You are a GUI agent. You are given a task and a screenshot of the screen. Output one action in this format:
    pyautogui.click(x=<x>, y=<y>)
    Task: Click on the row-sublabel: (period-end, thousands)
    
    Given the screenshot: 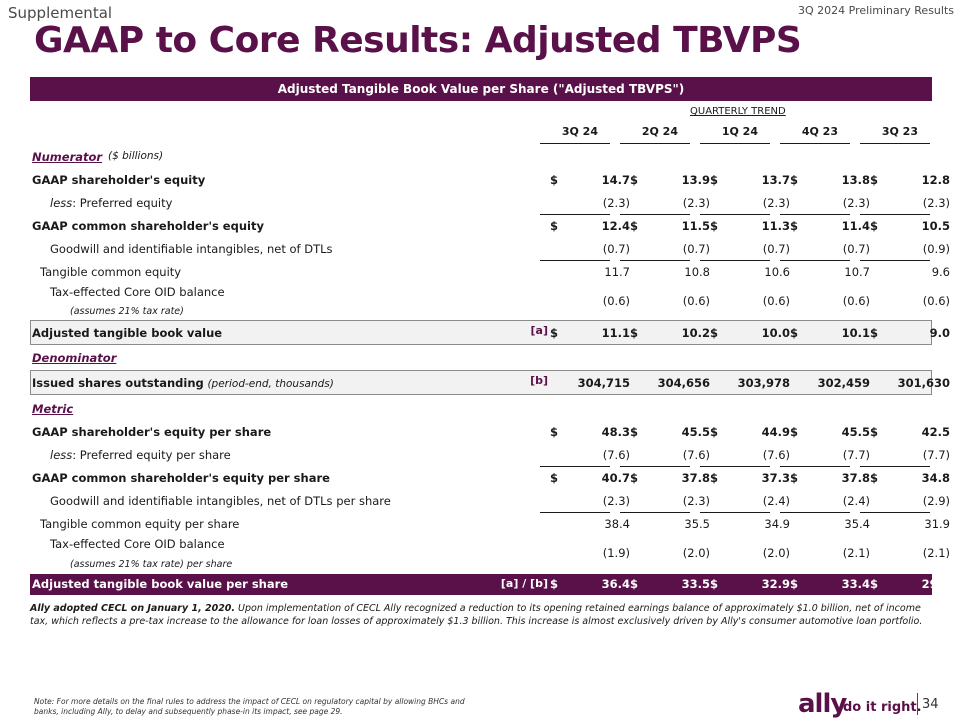 What is the action you would take?
    pyautogui.click(x=270, y=384)
    